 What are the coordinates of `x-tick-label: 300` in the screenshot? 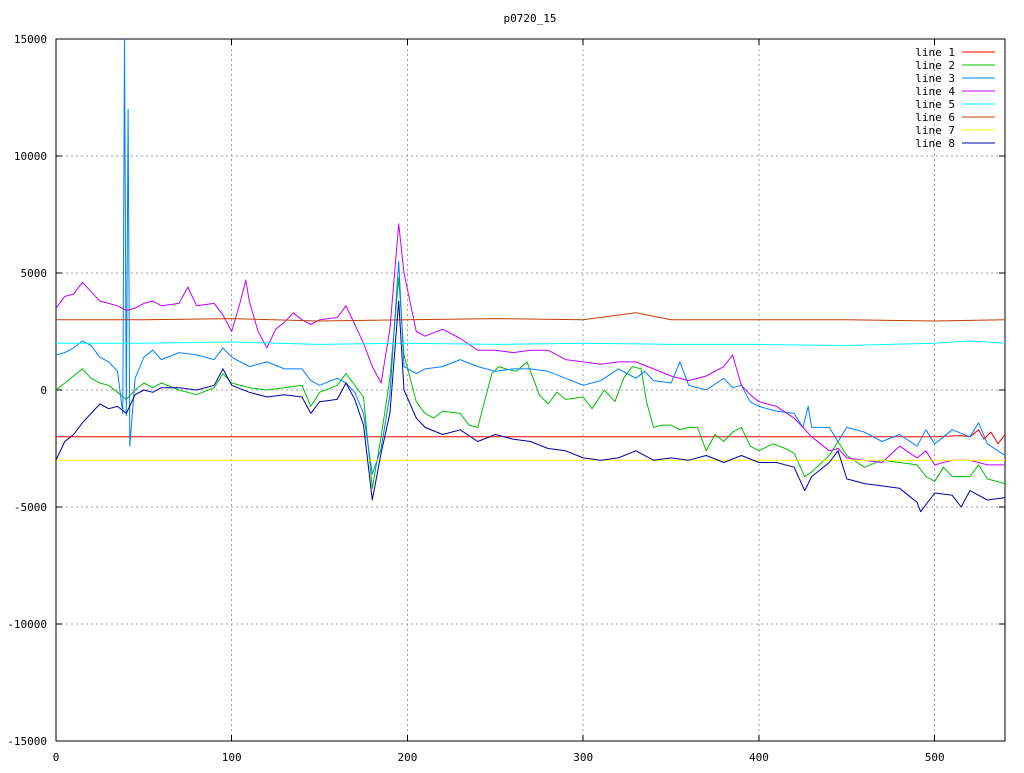 It's located at (583, 757).